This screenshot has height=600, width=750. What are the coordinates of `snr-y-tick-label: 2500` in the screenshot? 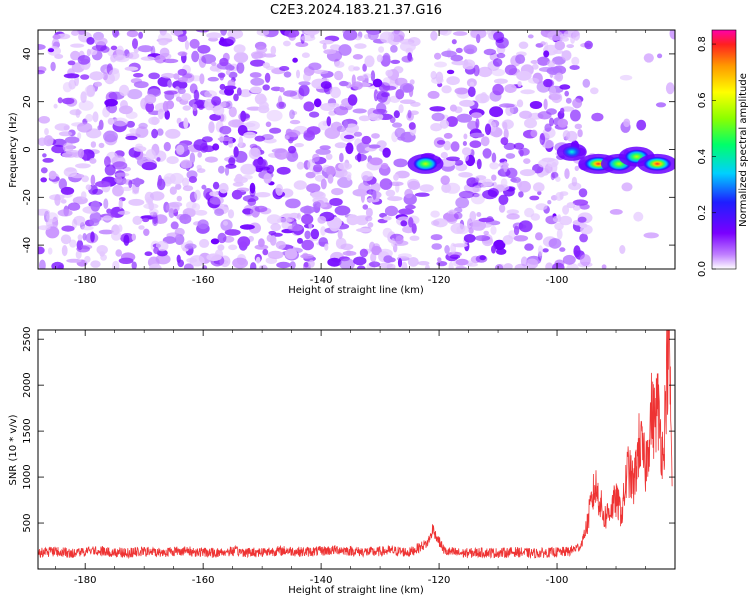 It's located at (27, 338).